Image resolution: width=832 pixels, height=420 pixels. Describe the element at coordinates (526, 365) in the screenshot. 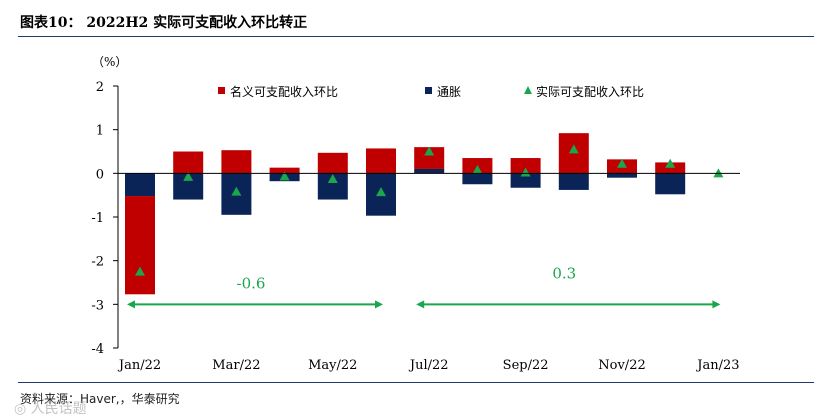

I see `x-tick-label: Sep/22` at that location.